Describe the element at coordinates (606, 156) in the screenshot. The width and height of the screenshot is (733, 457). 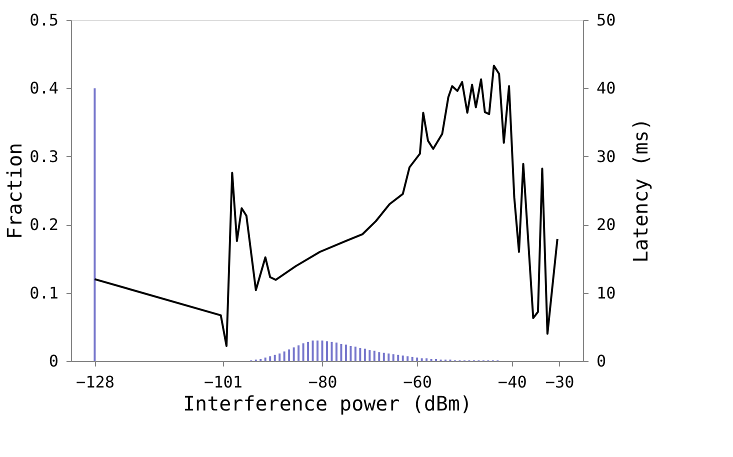
I see `y2-tick-label: 30` at that location.